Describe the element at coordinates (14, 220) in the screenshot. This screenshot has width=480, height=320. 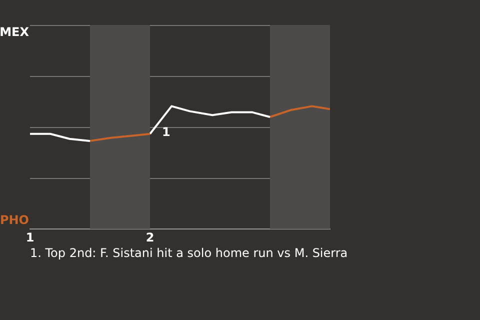
I see `text: PHO` at that location.